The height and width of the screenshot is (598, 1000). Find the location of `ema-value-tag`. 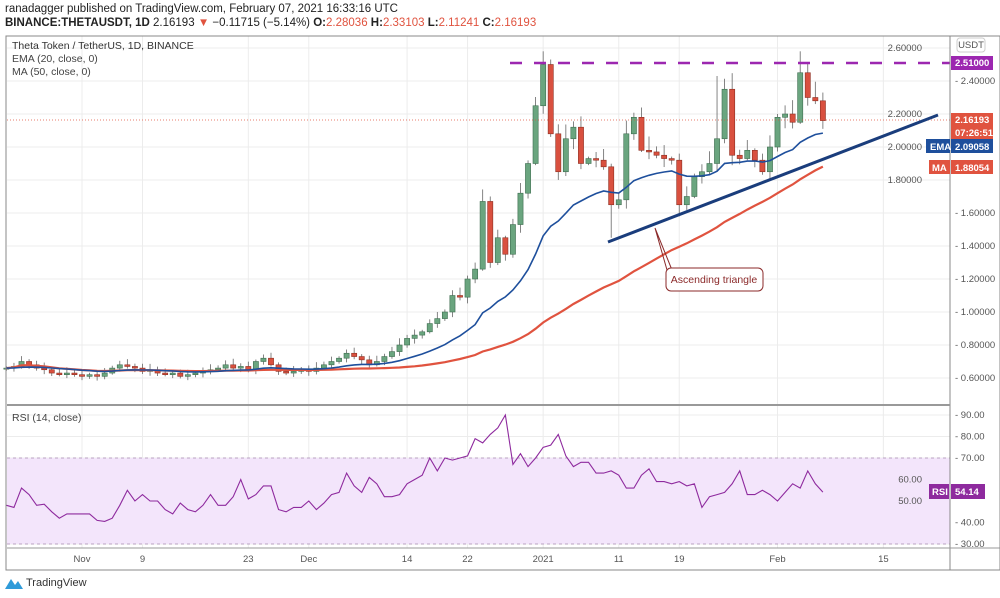

ema-value-tag is located at coordinates (972, 146).